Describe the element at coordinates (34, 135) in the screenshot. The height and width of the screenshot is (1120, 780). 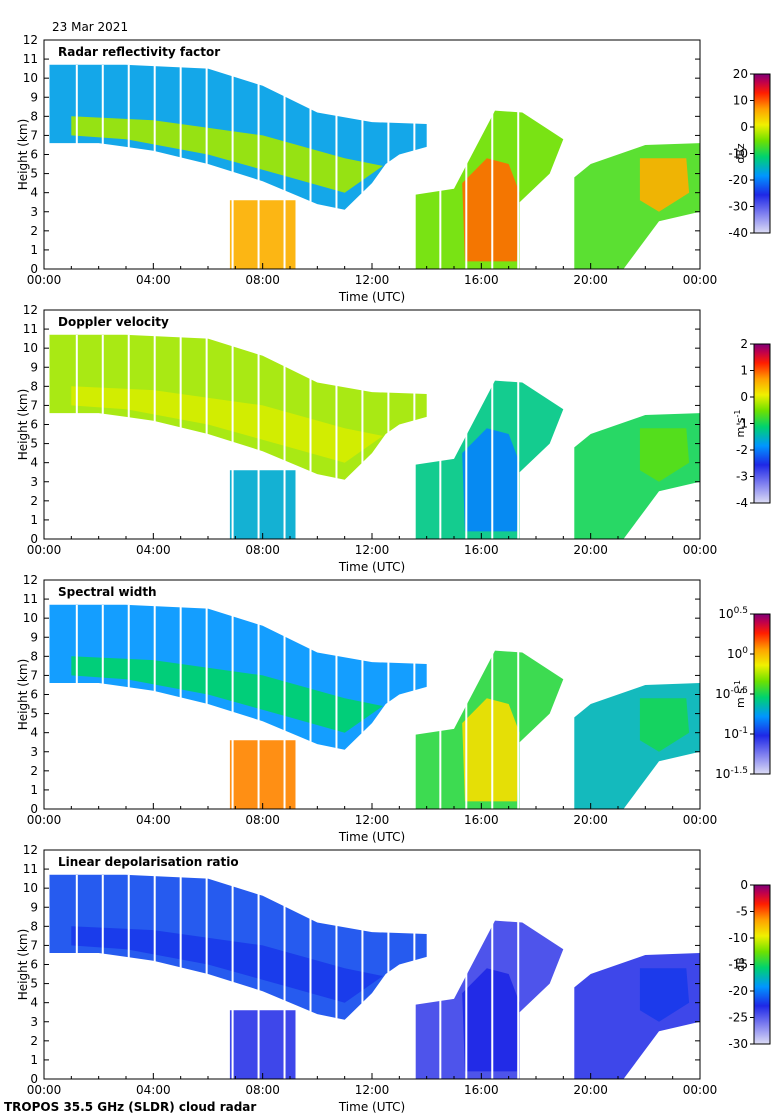
I see `y-tick-label: 7` at that location.